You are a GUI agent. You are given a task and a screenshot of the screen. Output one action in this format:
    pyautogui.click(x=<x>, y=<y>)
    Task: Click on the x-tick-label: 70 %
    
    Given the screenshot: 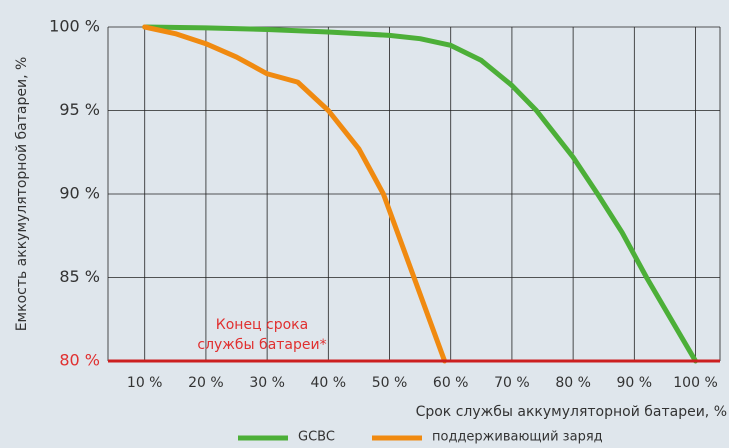 What is the action you would take?
    pyautogui.click(x=512, y=383)
    